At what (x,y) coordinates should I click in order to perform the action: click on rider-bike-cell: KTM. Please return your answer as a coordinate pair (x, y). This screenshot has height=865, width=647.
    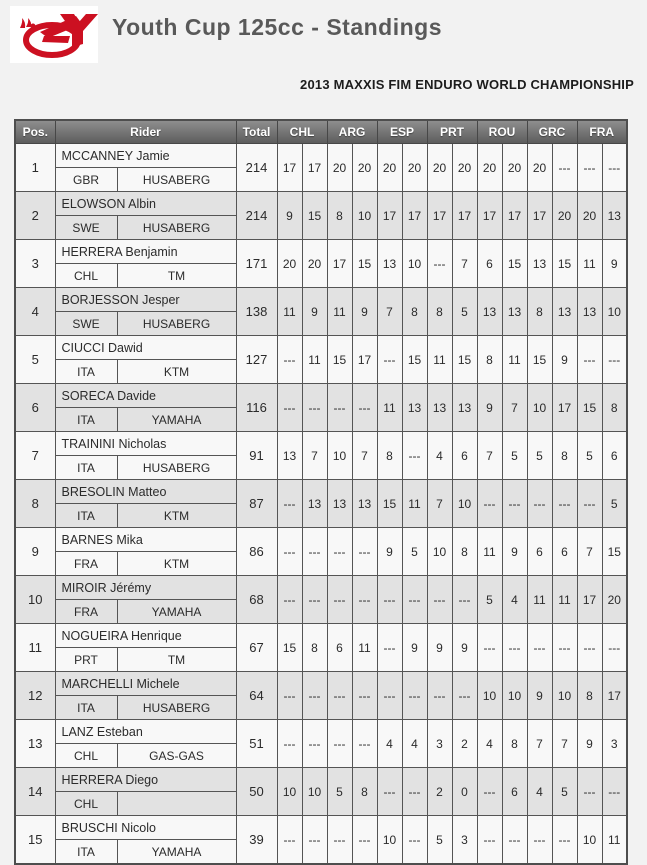
    Looking at the image, I should click on (176, 371).